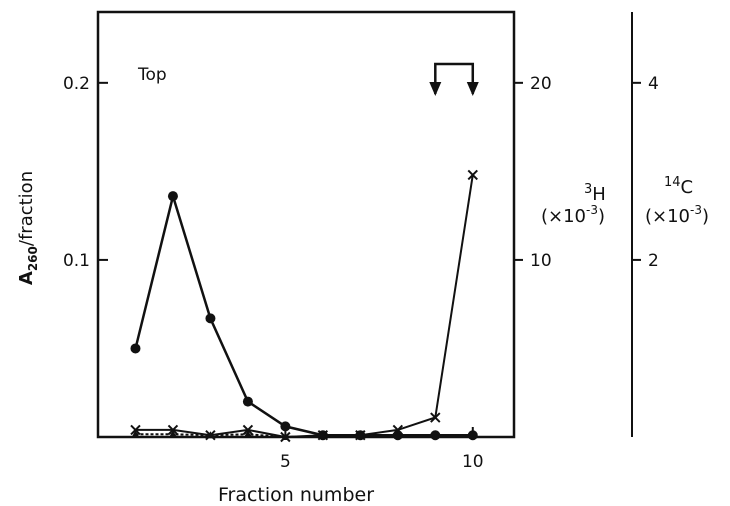 The image size is (730, 506). Describe the element at coordinates (76, 261) in the screenshot. I see `y-tick-label: 0.1` at that location.